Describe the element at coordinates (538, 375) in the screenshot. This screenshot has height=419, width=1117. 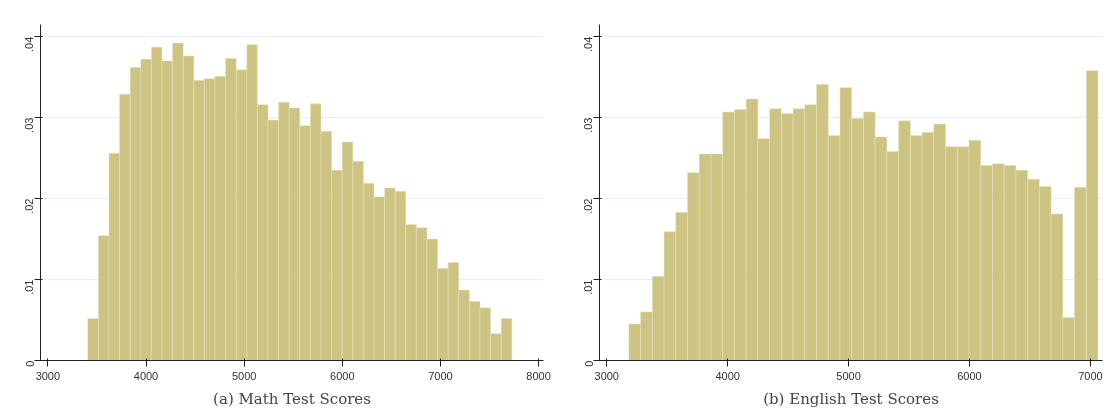
I see `x-tick-label: 8000` at that location.